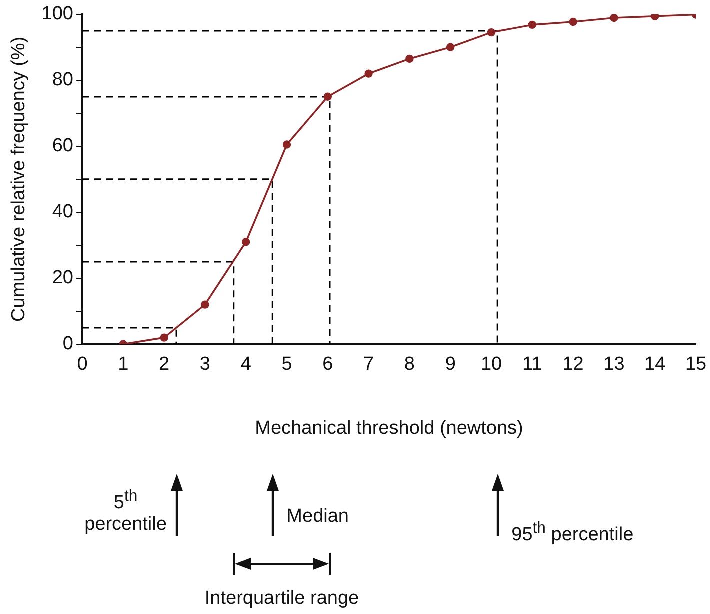 Image resolution: width=710 pixels, height=614 pixels. What do you see at coordinates (205, 365) in the screenshot?
I see `x-tick-label: 3` at bounding box center [205, 365].